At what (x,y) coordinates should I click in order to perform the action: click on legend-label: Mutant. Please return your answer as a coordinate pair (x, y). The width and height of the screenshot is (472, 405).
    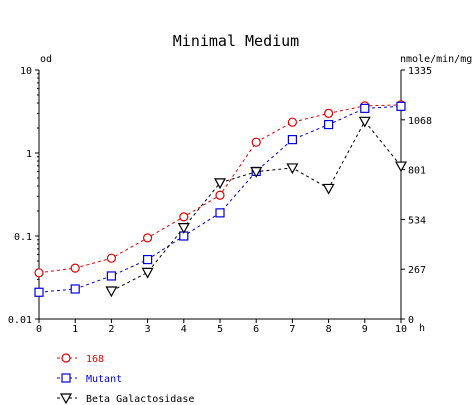
    Looking at the image, I should click on (104, 379).